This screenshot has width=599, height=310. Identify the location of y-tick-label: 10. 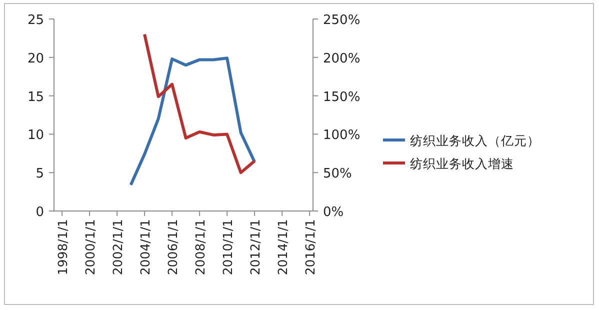
(35, 136).